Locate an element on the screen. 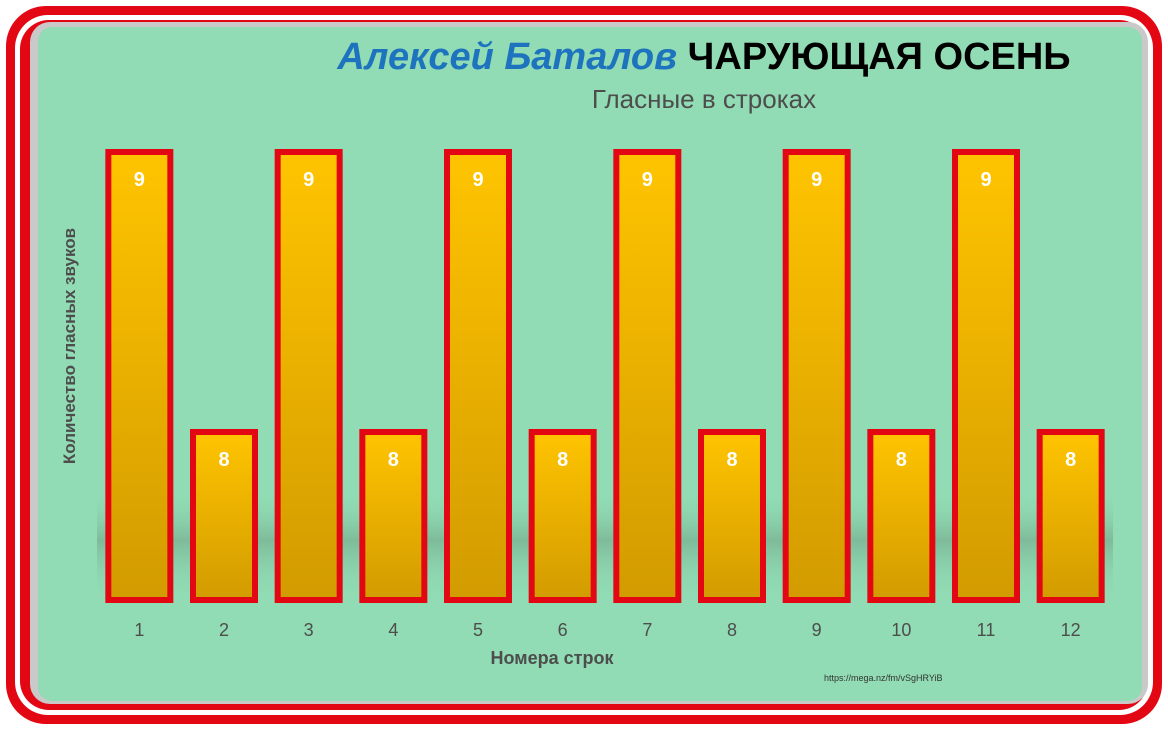 The width and height of the screenshot is (1168, 730). chart-title: Алексей Баталов ЧАРУЮЩАЯ ОСЕНЬ is located at coordinates (584, 57).